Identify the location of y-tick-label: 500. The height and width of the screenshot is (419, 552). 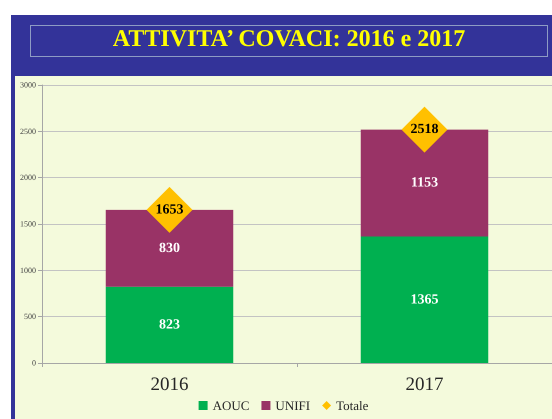
(30, 317).